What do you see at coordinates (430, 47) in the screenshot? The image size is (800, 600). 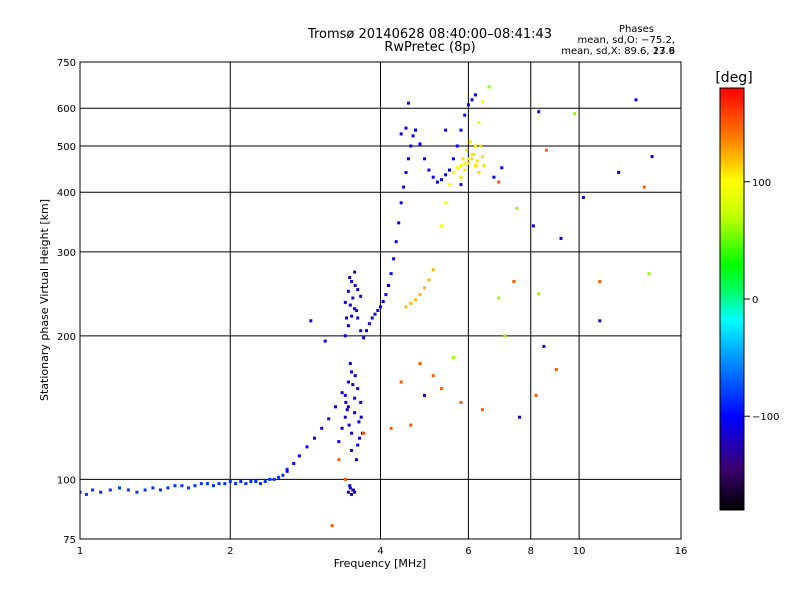 I see `chart-subtitle: RwPretec (8p)` at bounding box center [430, 47].